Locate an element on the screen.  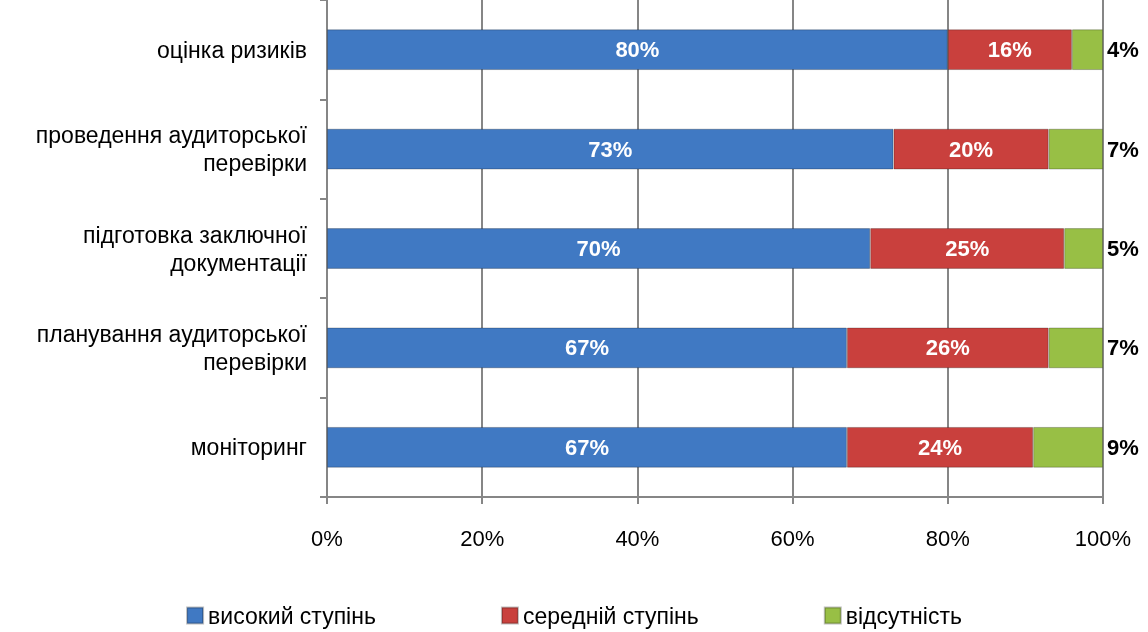
x-tick-label: 80% is located at coordinates (947, 538).